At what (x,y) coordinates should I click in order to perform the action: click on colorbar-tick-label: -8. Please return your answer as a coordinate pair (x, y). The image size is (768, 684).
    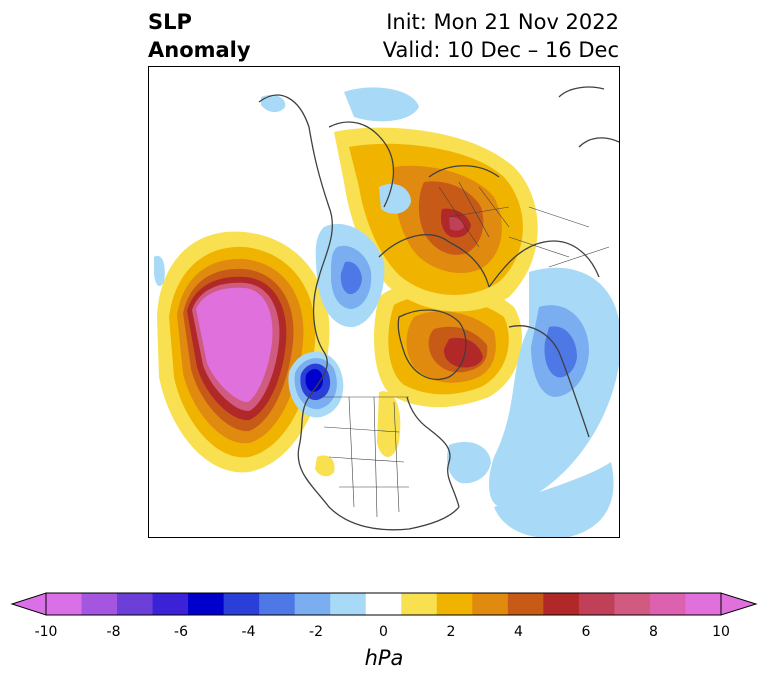
    Looking at the image, I should click on (113, 632).